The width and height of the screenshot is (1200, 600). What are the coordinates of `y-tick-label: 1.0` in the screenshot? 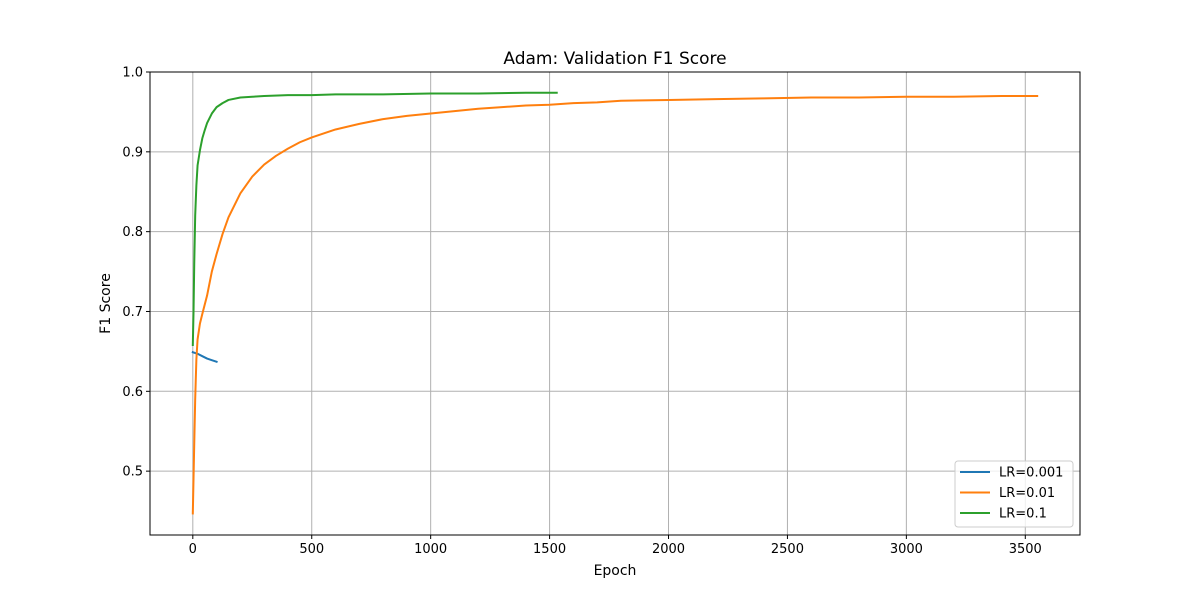 It's located at (132, 73).